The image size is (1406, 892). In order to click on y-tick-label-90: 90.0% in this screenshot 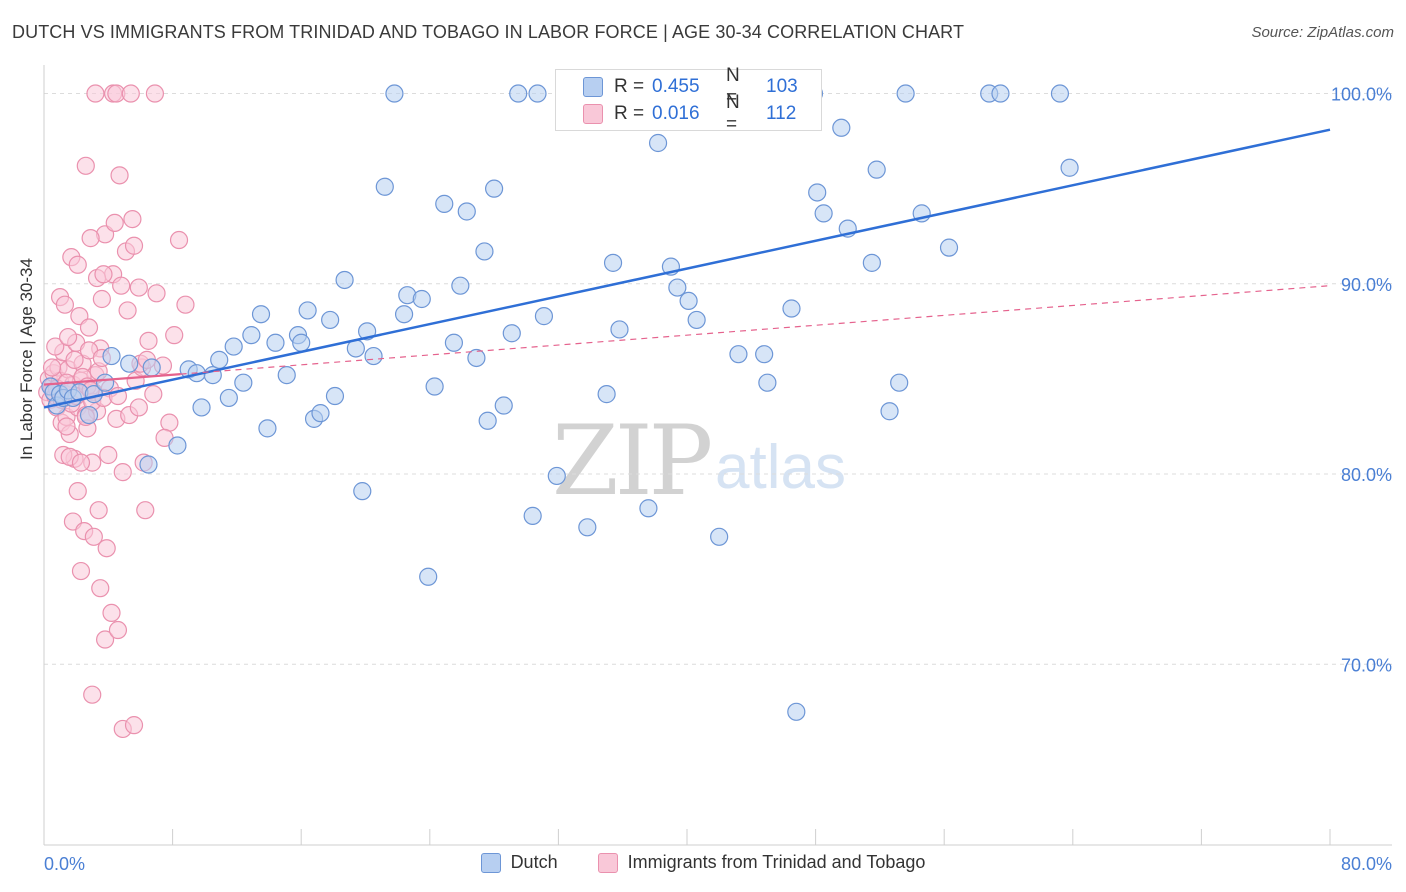, I will do `click(1366, 285)`.